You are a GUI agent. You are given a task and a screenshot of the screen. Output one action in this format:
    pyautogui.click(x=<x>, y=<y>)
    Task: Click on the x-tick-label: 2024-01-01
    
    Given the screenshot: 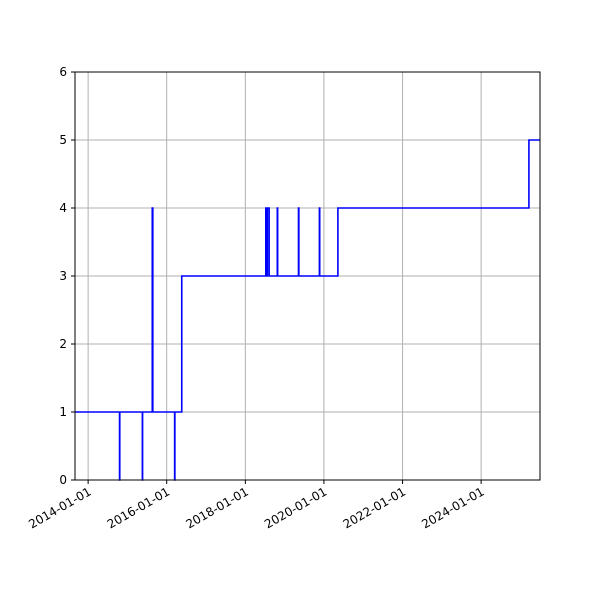 What is the action you would take?
    pyautogui.click(x=452, y=507)
    